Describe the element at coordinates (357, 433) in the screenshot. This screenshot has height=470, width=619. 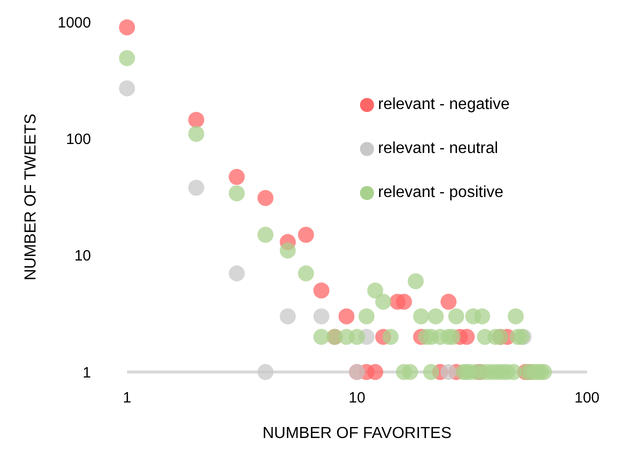
I see `x-axis-title: NUMBER OF FAVORITES` at that location.